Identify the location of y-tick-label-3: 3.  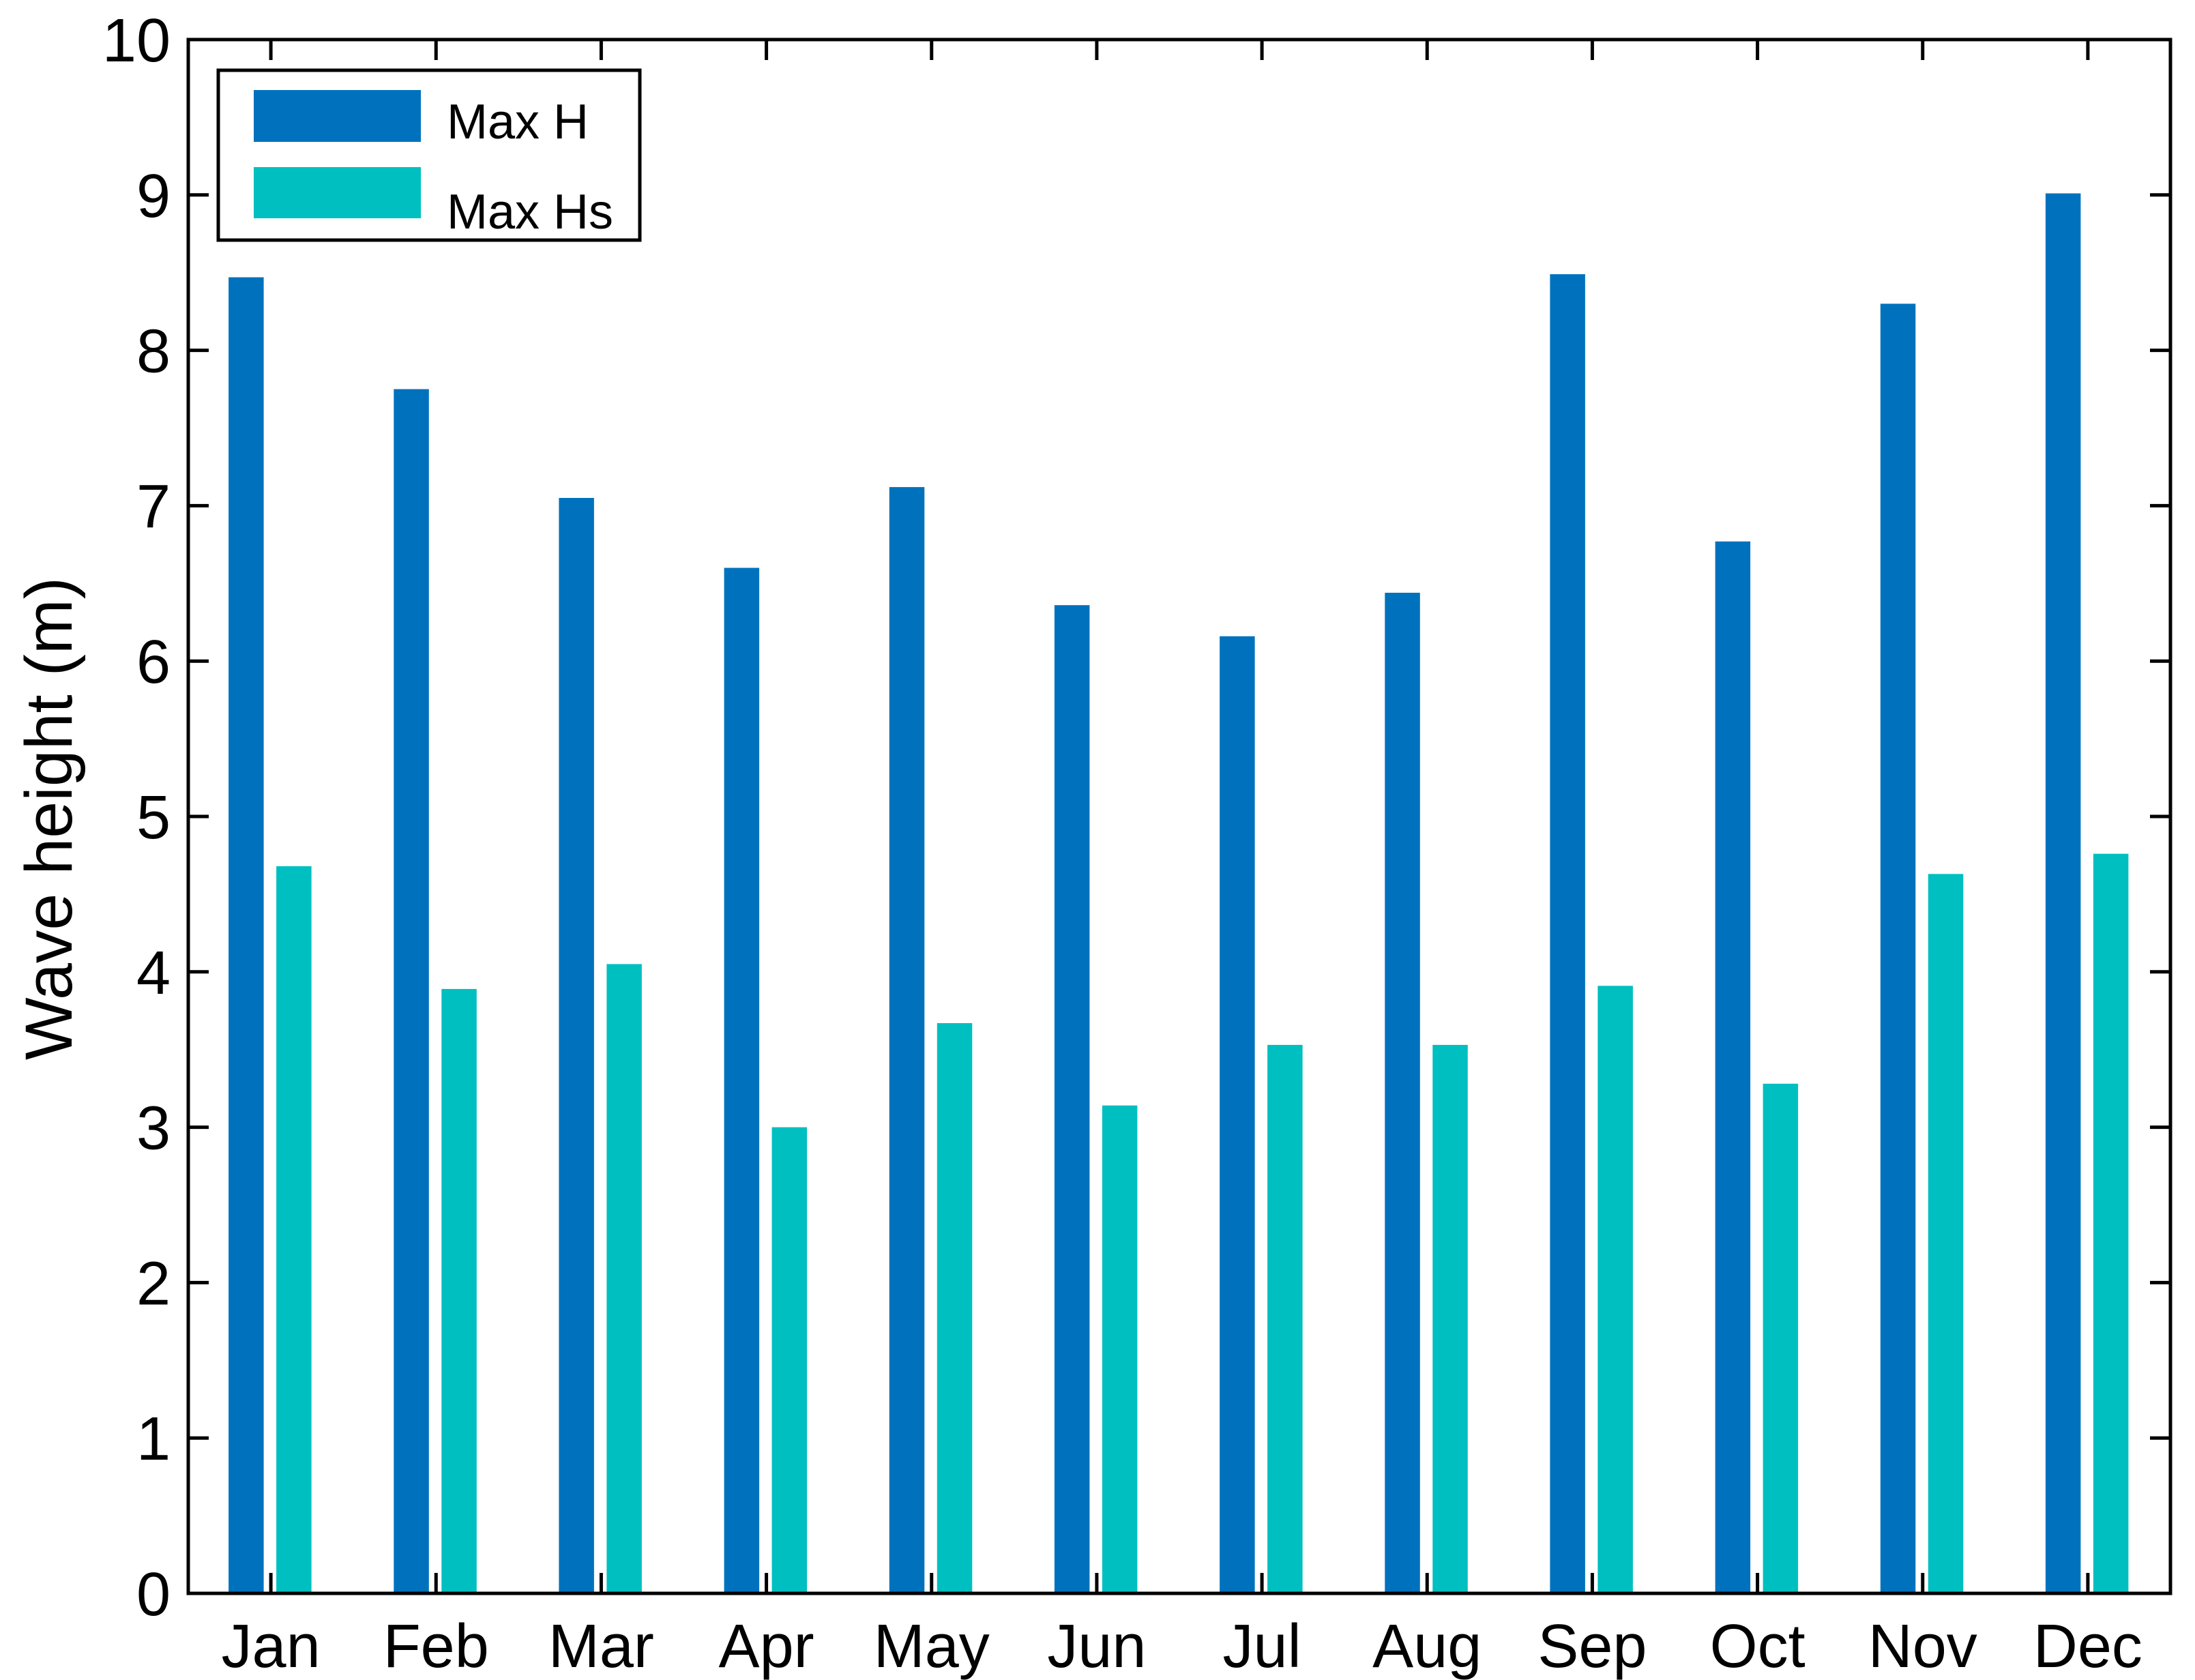
(153, 1129).